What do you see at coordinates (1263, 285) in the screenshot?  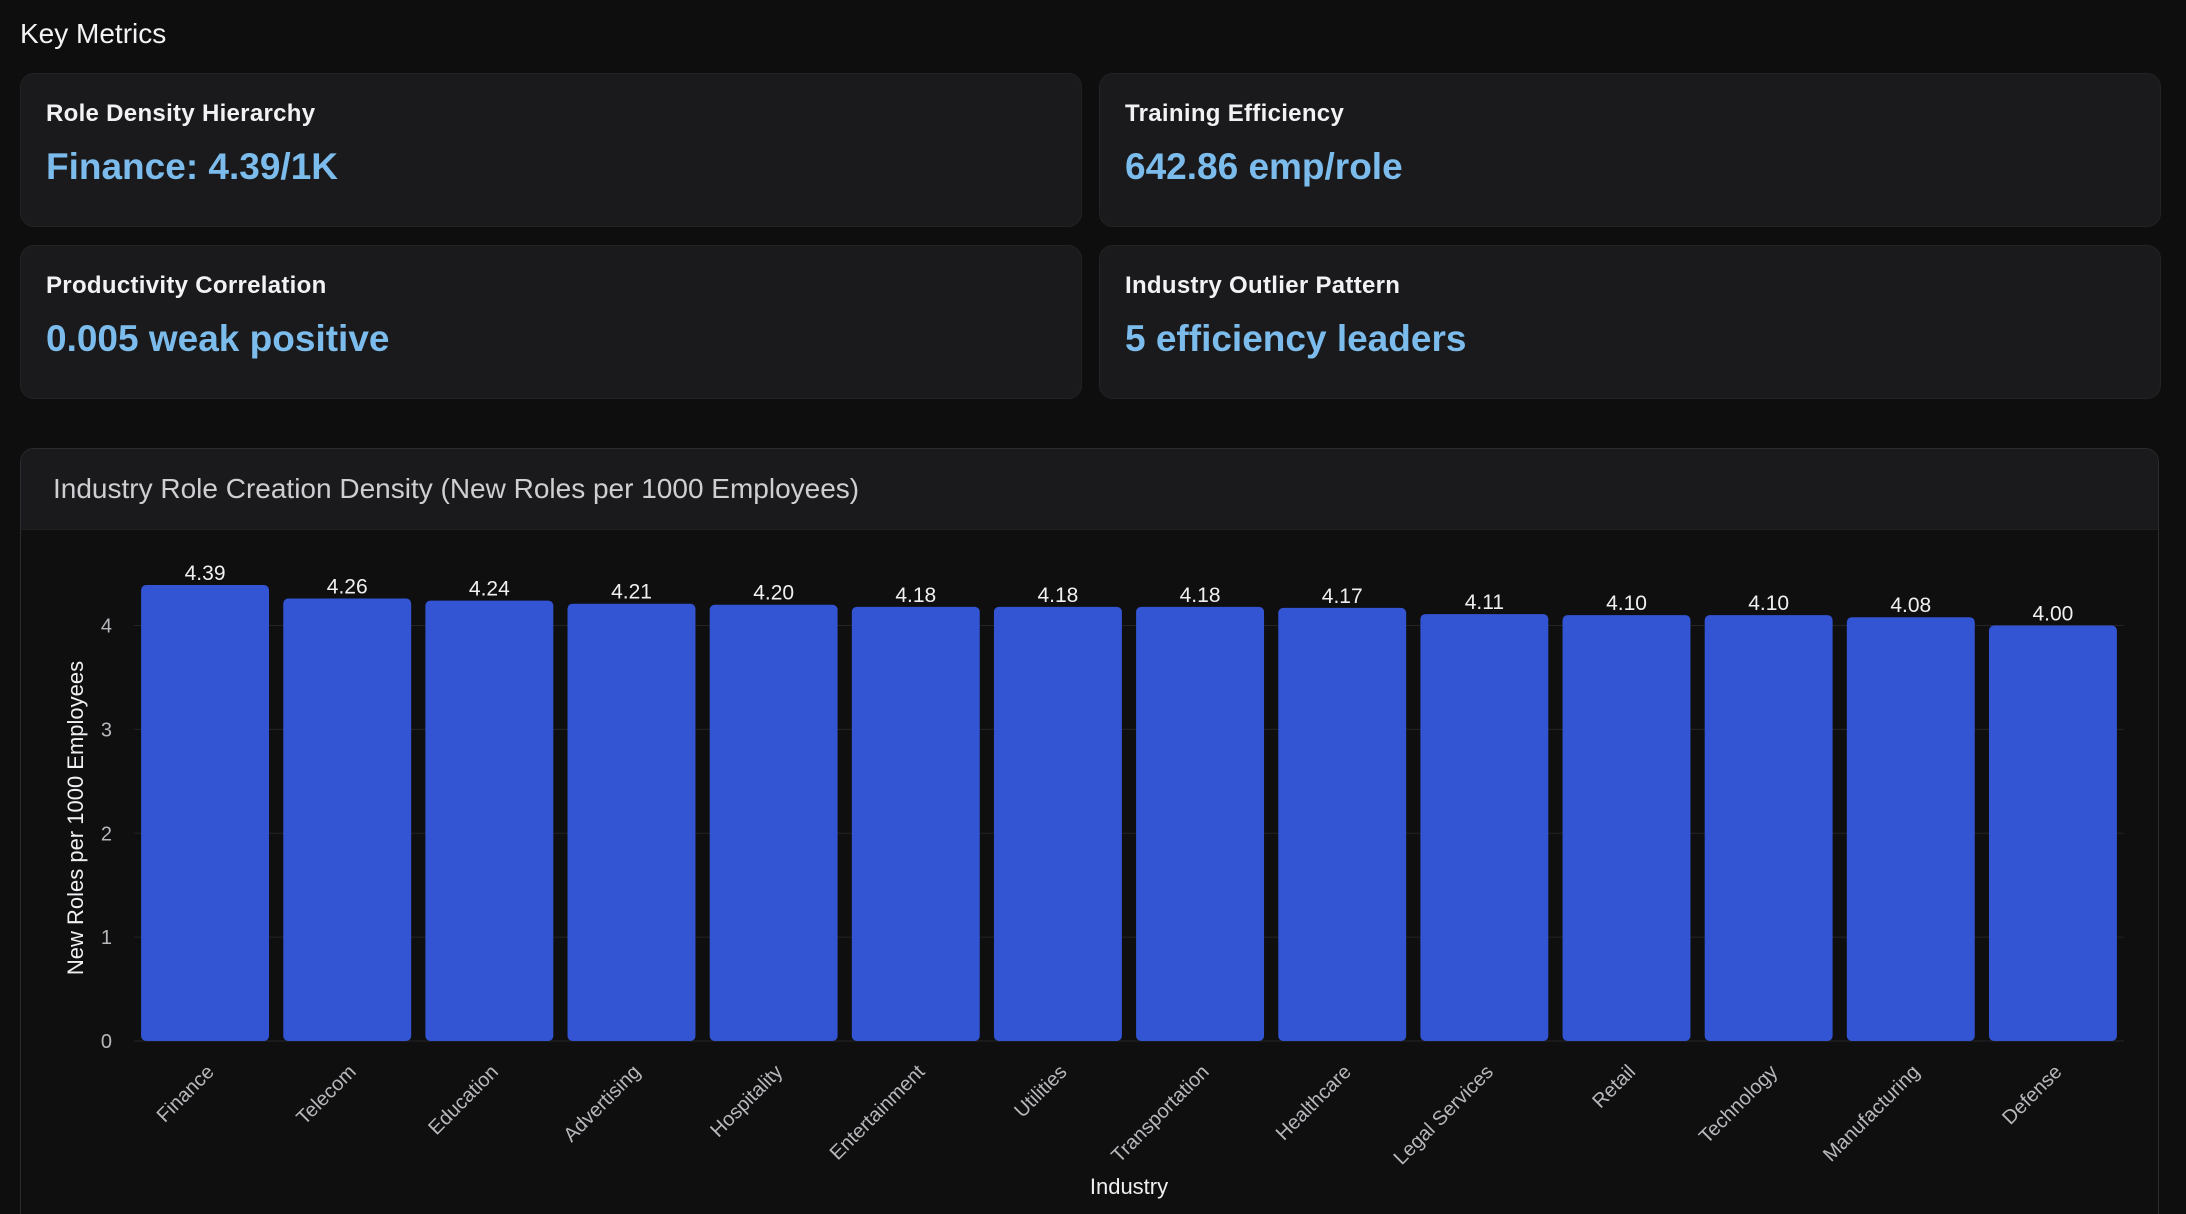 I see `metric-label: Industry Outlier Pattern` at bounding box center [1263, 285].